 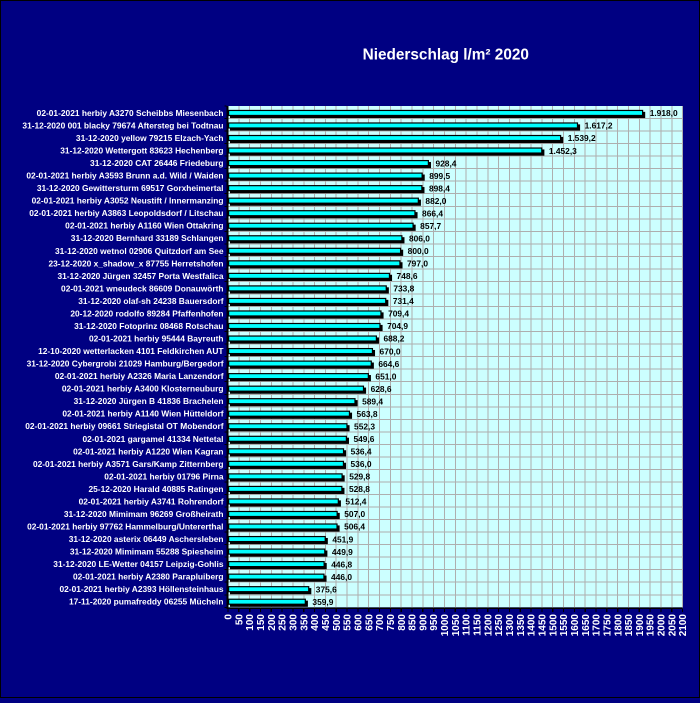 I want to click on svg-text: 589,4, so click(x=372, y=401).